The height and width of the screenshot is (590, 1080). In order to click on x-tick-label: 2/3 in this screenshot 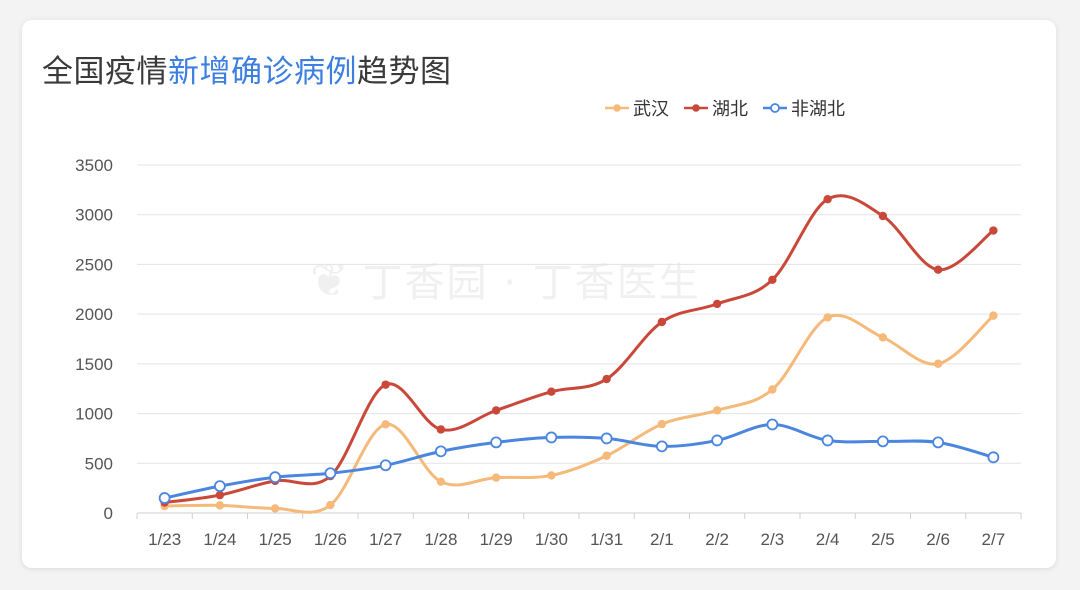, I will do `click(773, 539)`.